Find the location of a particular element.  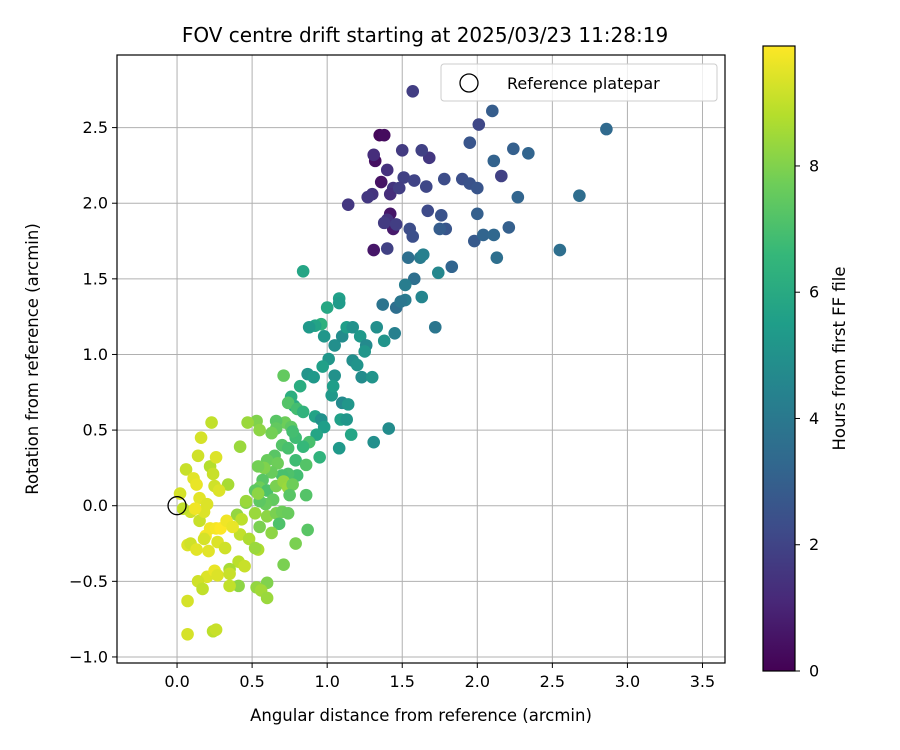

colorbar-tick-label: 6 is located at coordinates (814, 292).